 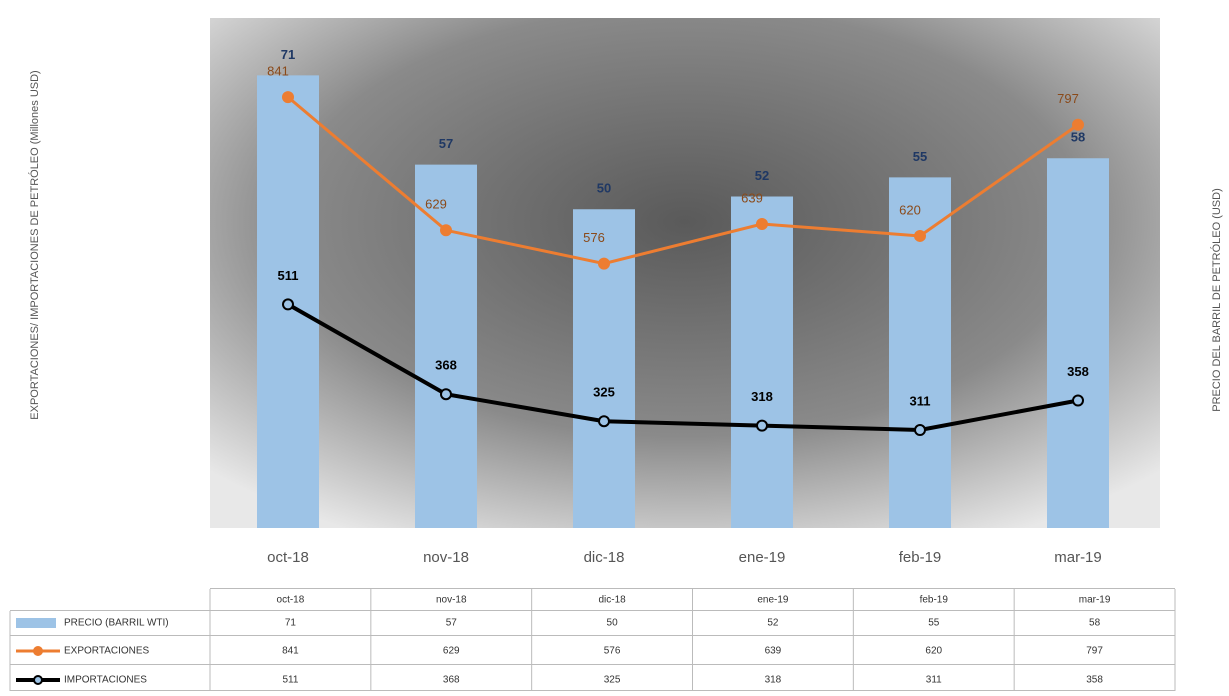 I want to click on table-cell: 50, so click(x=613, y=623).